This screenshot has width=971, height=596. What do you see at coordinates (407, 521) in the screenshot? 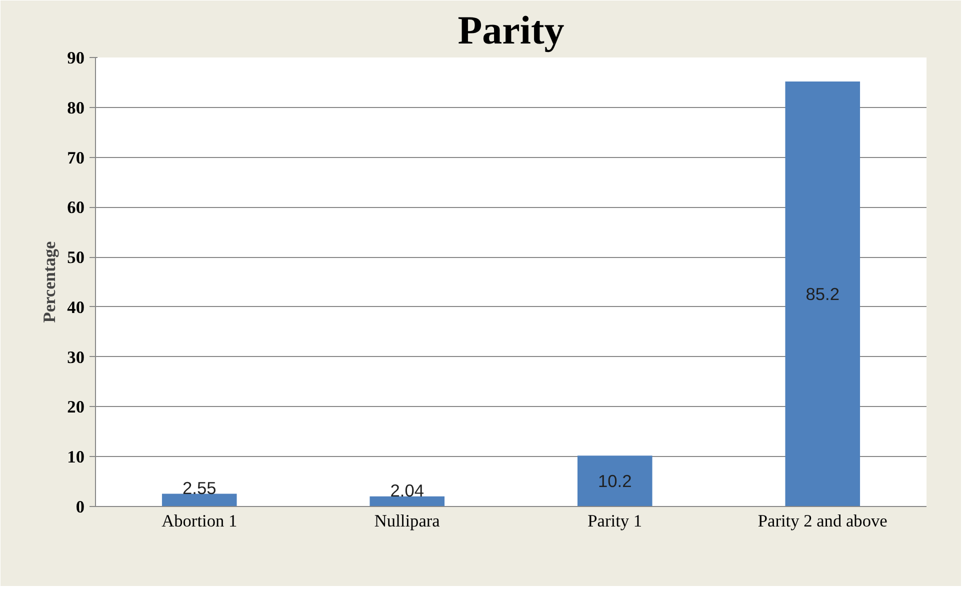
I see `x-tick-label: Nullipara` at bounding box center [407, 521].